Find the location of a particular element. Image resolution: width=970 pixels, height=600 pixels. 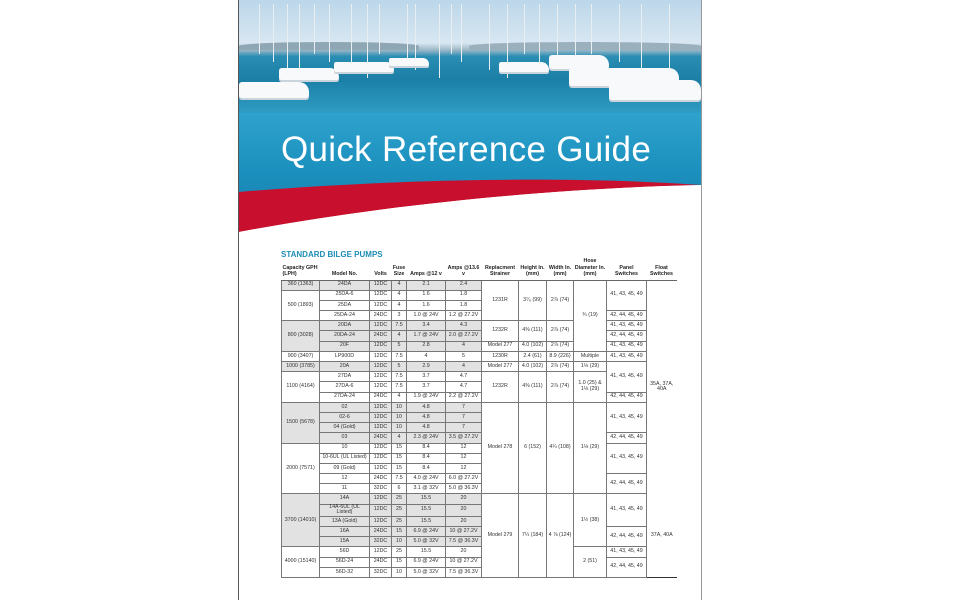

panel-cell: 42, 44, 45, 49 is located at coordinates (626, 438).